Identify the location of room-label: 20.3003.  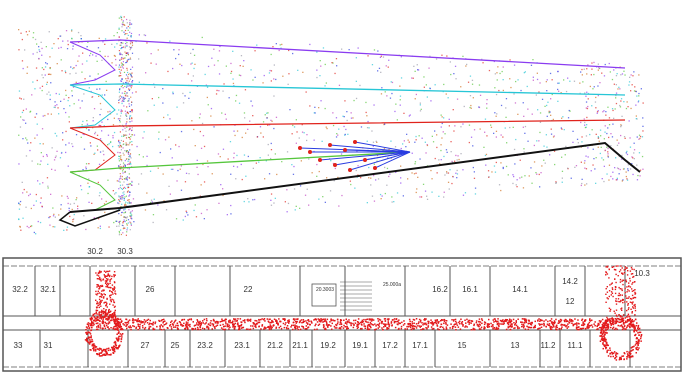
(325, 290).